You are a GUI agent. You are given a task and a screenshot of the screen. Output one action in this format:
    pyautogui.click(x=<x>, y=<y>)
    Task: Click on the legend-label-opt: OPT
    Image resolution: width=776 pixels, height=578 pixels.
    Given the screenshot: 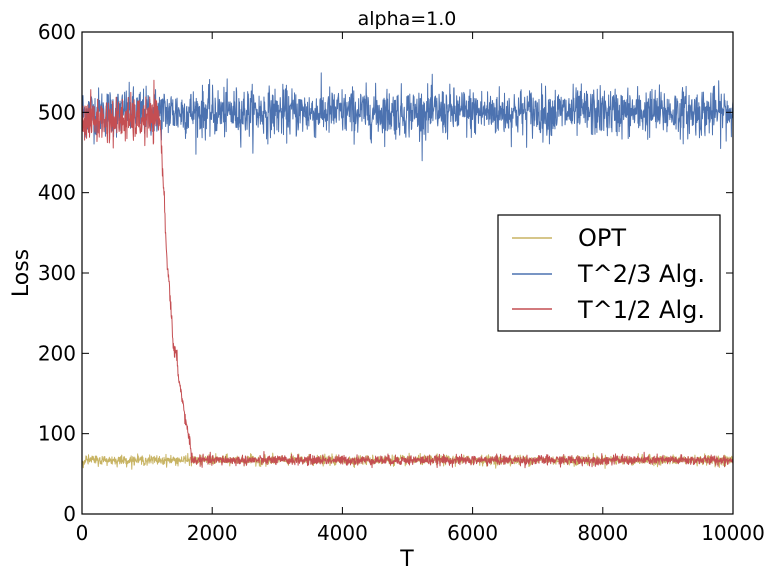 What is the action you would take?
    pyautogui.click(x=602, y=238)
    